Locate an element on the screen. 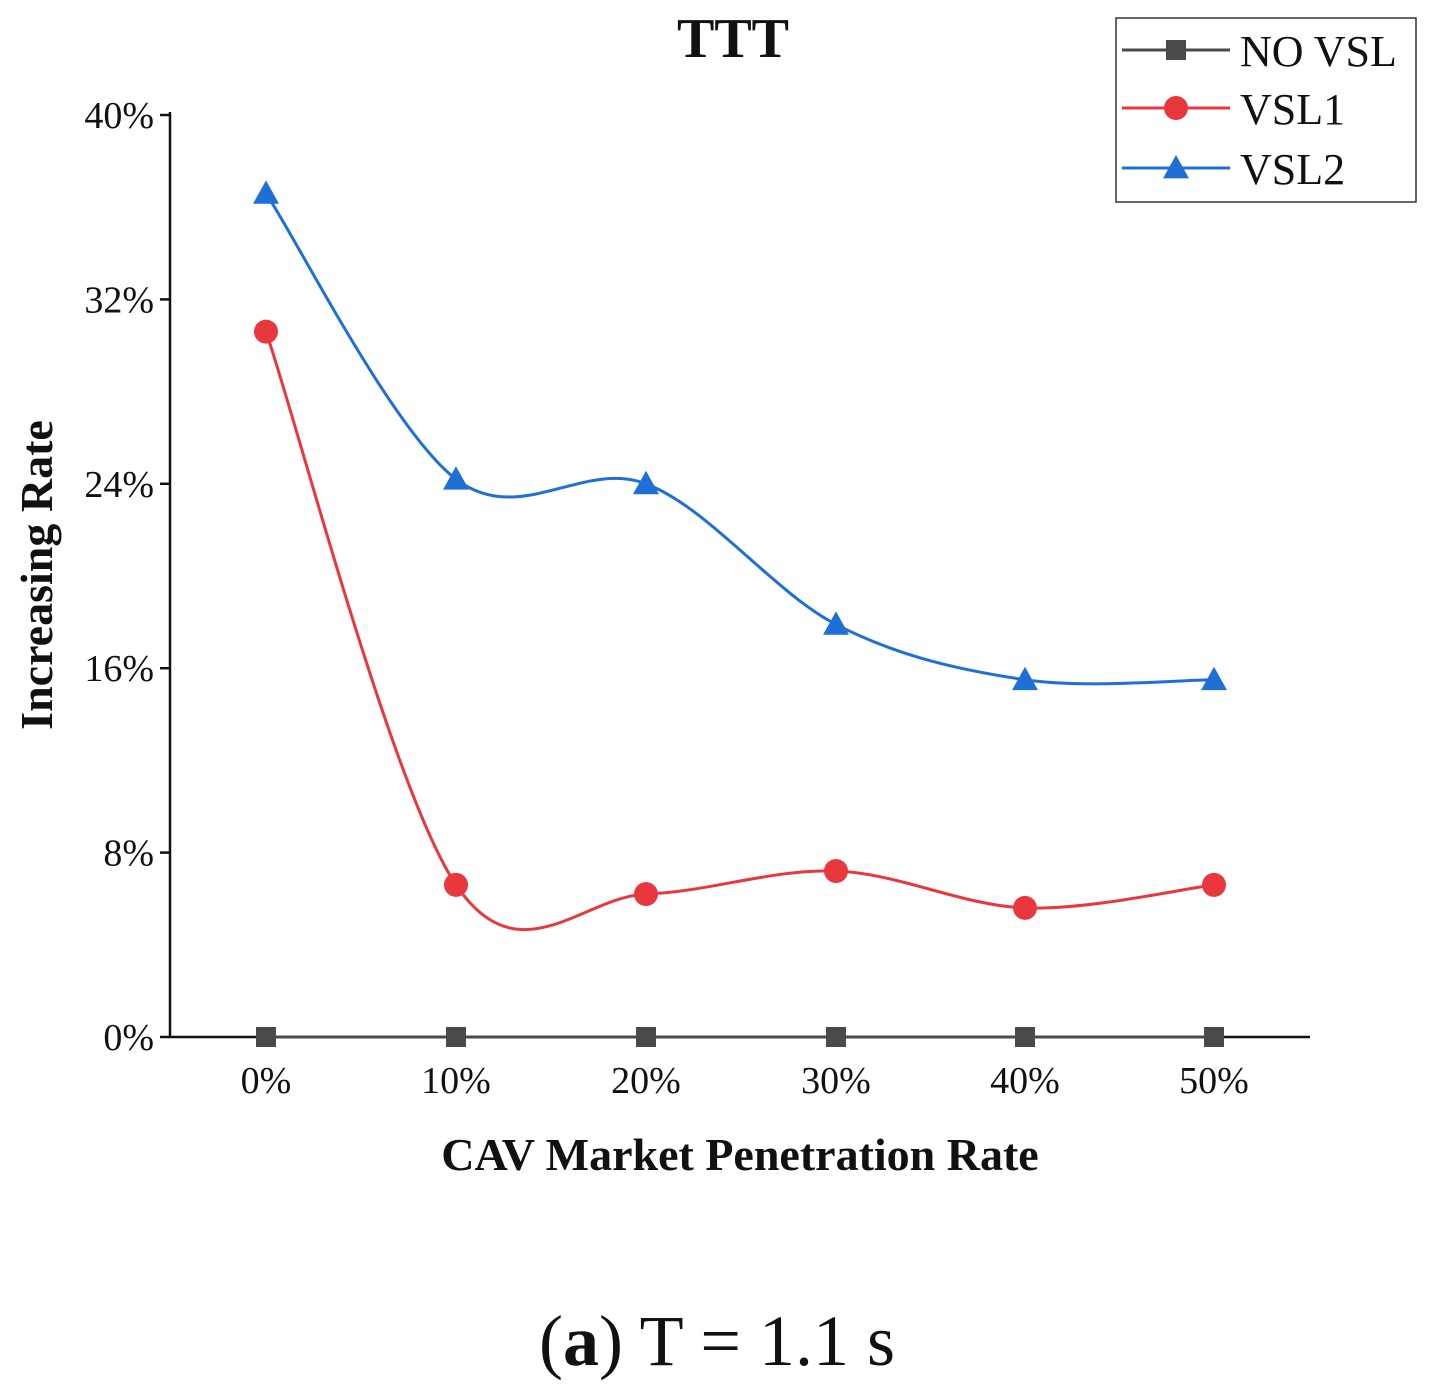  legend-label: NO VSL is located at coordinates (1318, 51).